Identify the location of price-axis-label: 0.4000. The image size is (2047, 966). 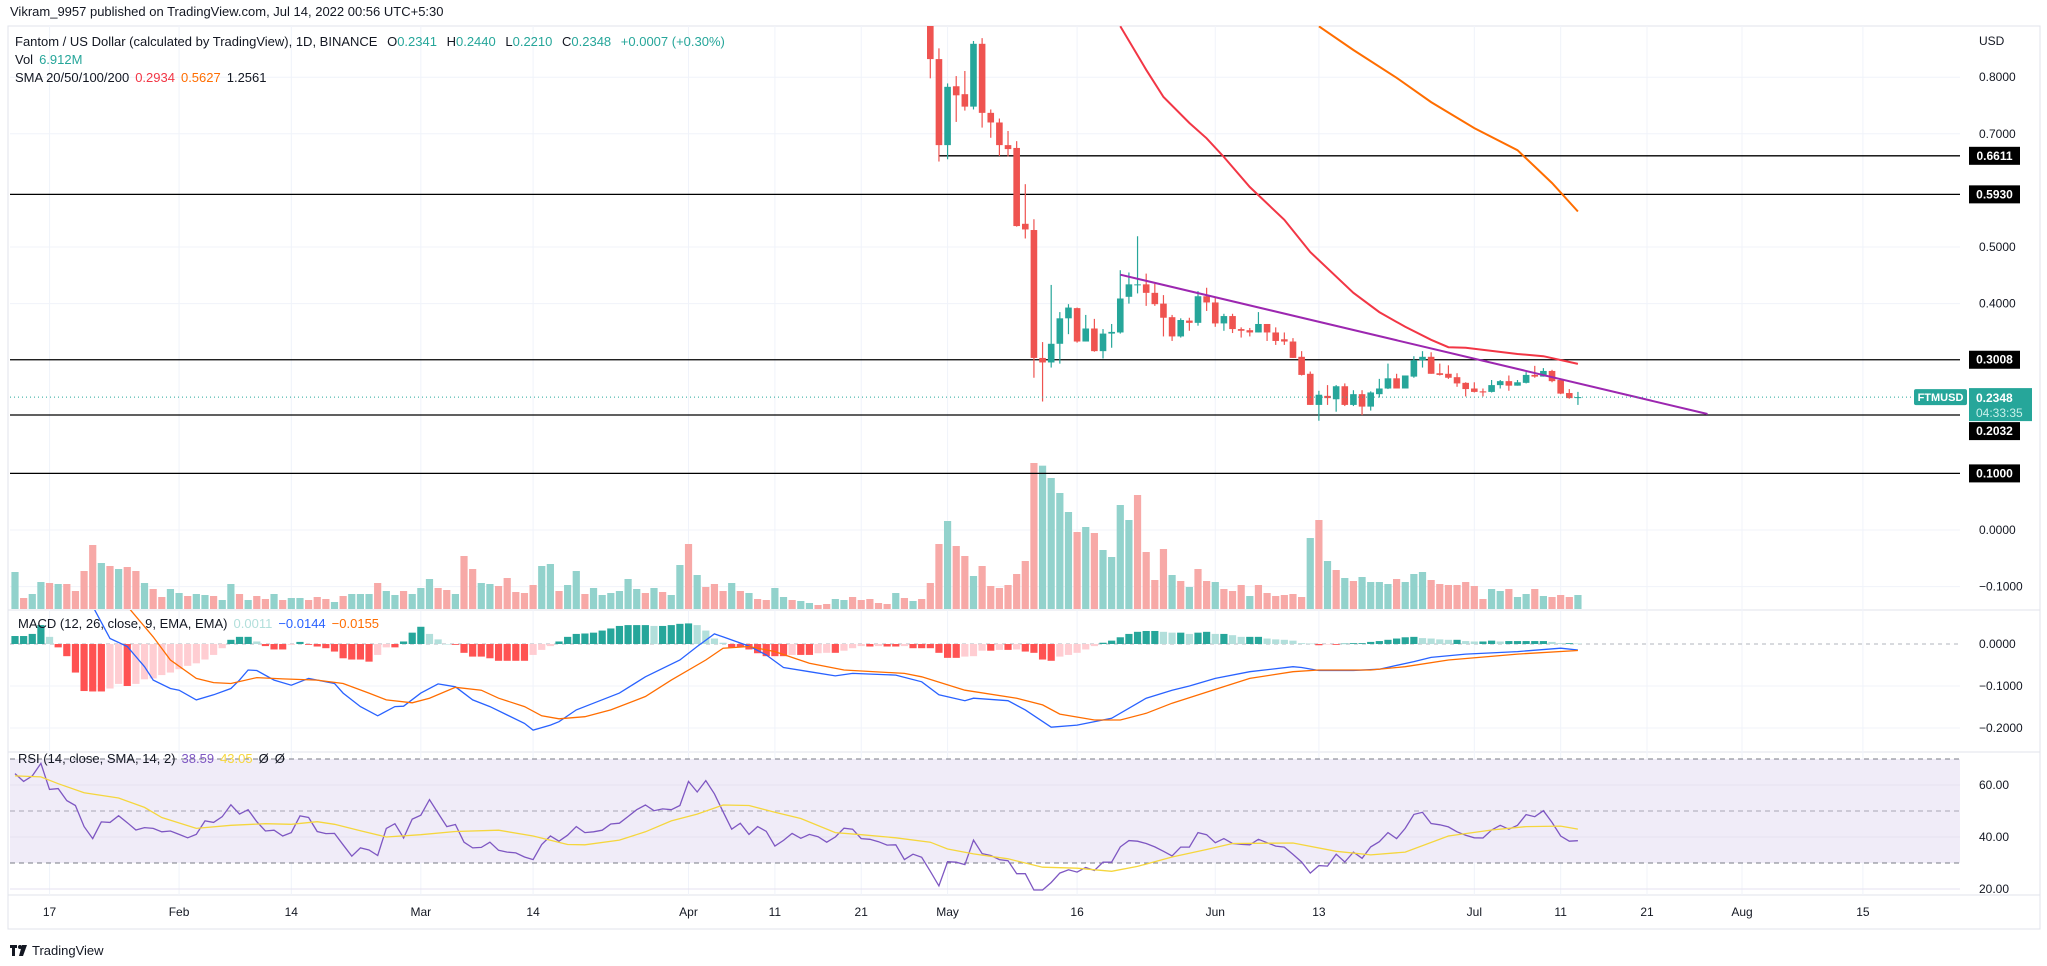
(1997, 304).